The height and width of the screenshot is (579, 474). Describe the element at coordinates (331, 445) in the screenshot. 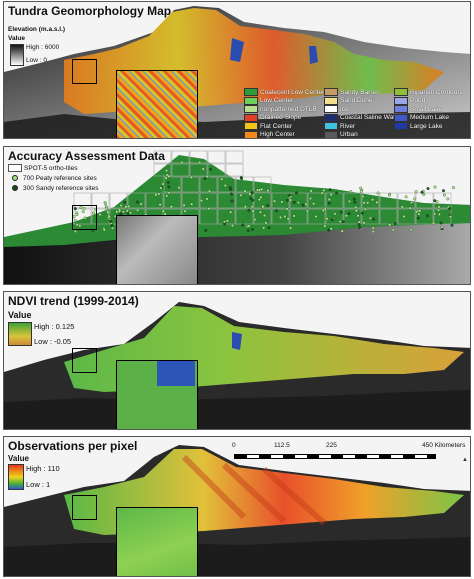

I see `scale-tick-2: 225` at that location.